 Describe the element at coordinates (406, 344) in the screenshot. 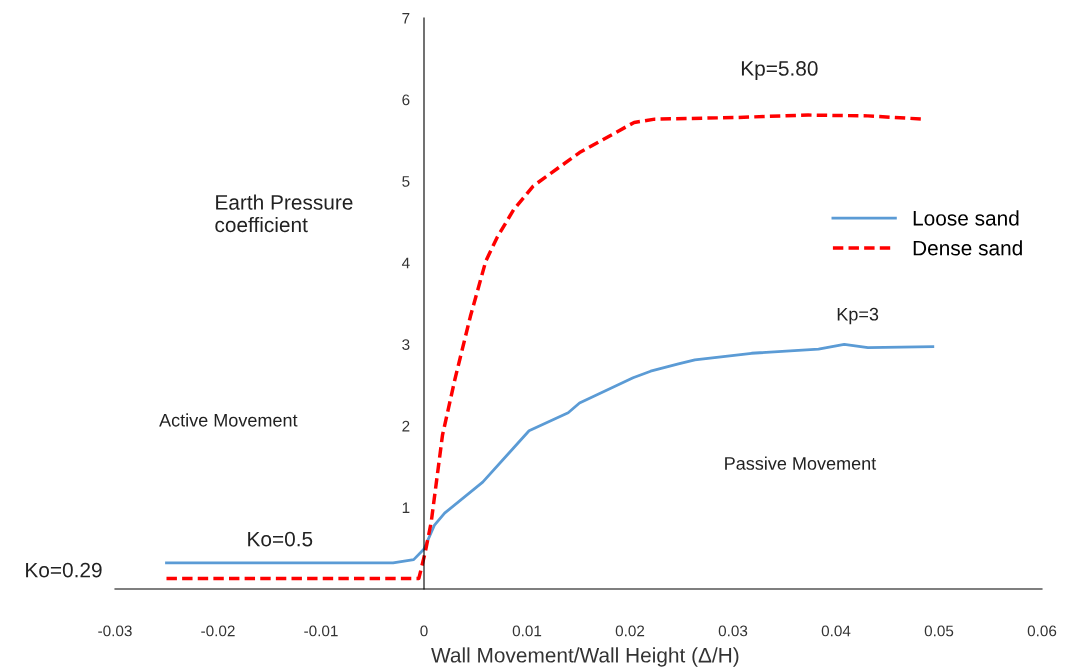

I see `y-tick-label: 3` at that location.